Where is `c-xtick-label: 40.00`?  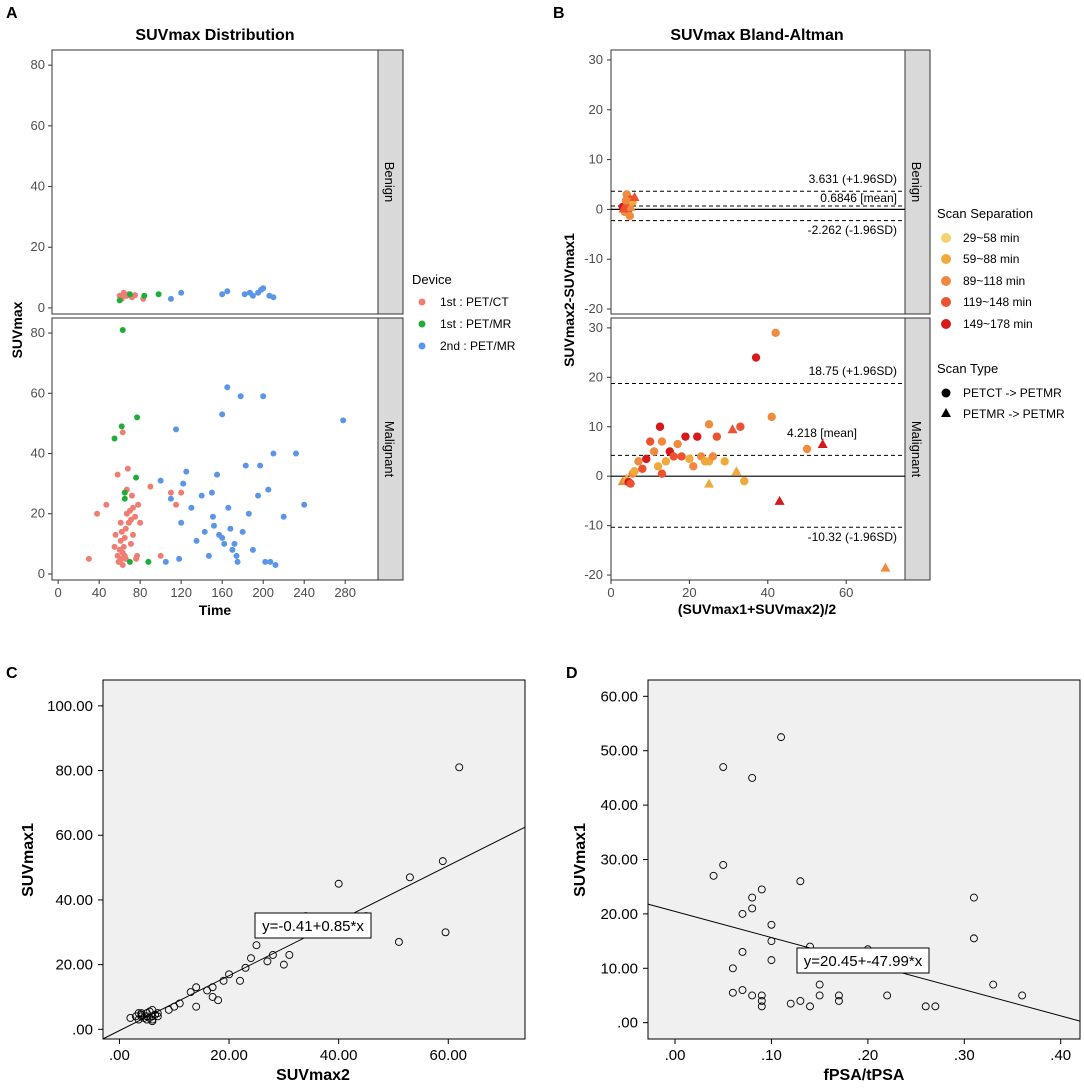
c-xtick-label: 40.00 is located at coordinates (339, 1055).